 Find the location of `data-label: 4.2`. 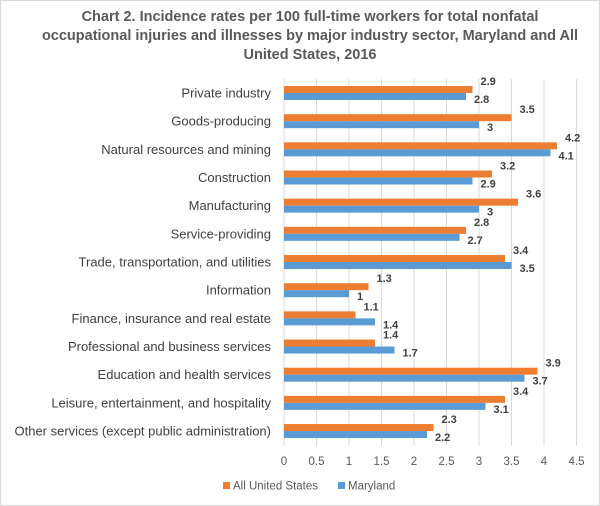

data-label: 4.2 is located at coordinates (572, 138).